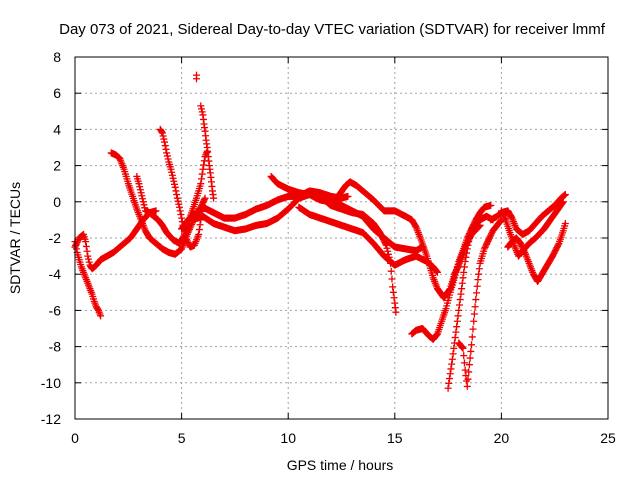 This screenshot has height=480, width=640. Describe the element at coordinates (57, 202) in the screenshot. I see `y-tick-label: 0` at that location.